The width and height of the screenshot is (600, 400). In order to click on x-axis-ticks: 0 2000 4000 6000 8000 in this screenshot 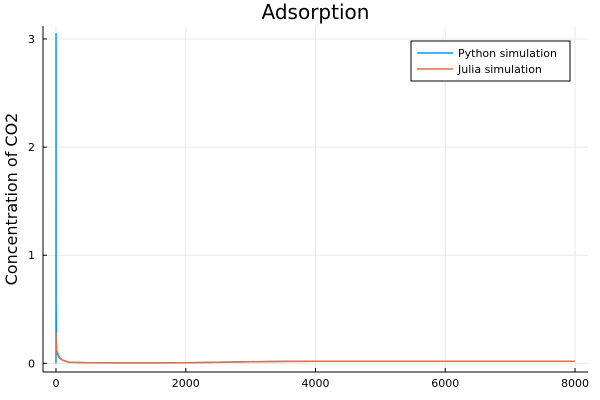, I will do `click(320, 379)`.